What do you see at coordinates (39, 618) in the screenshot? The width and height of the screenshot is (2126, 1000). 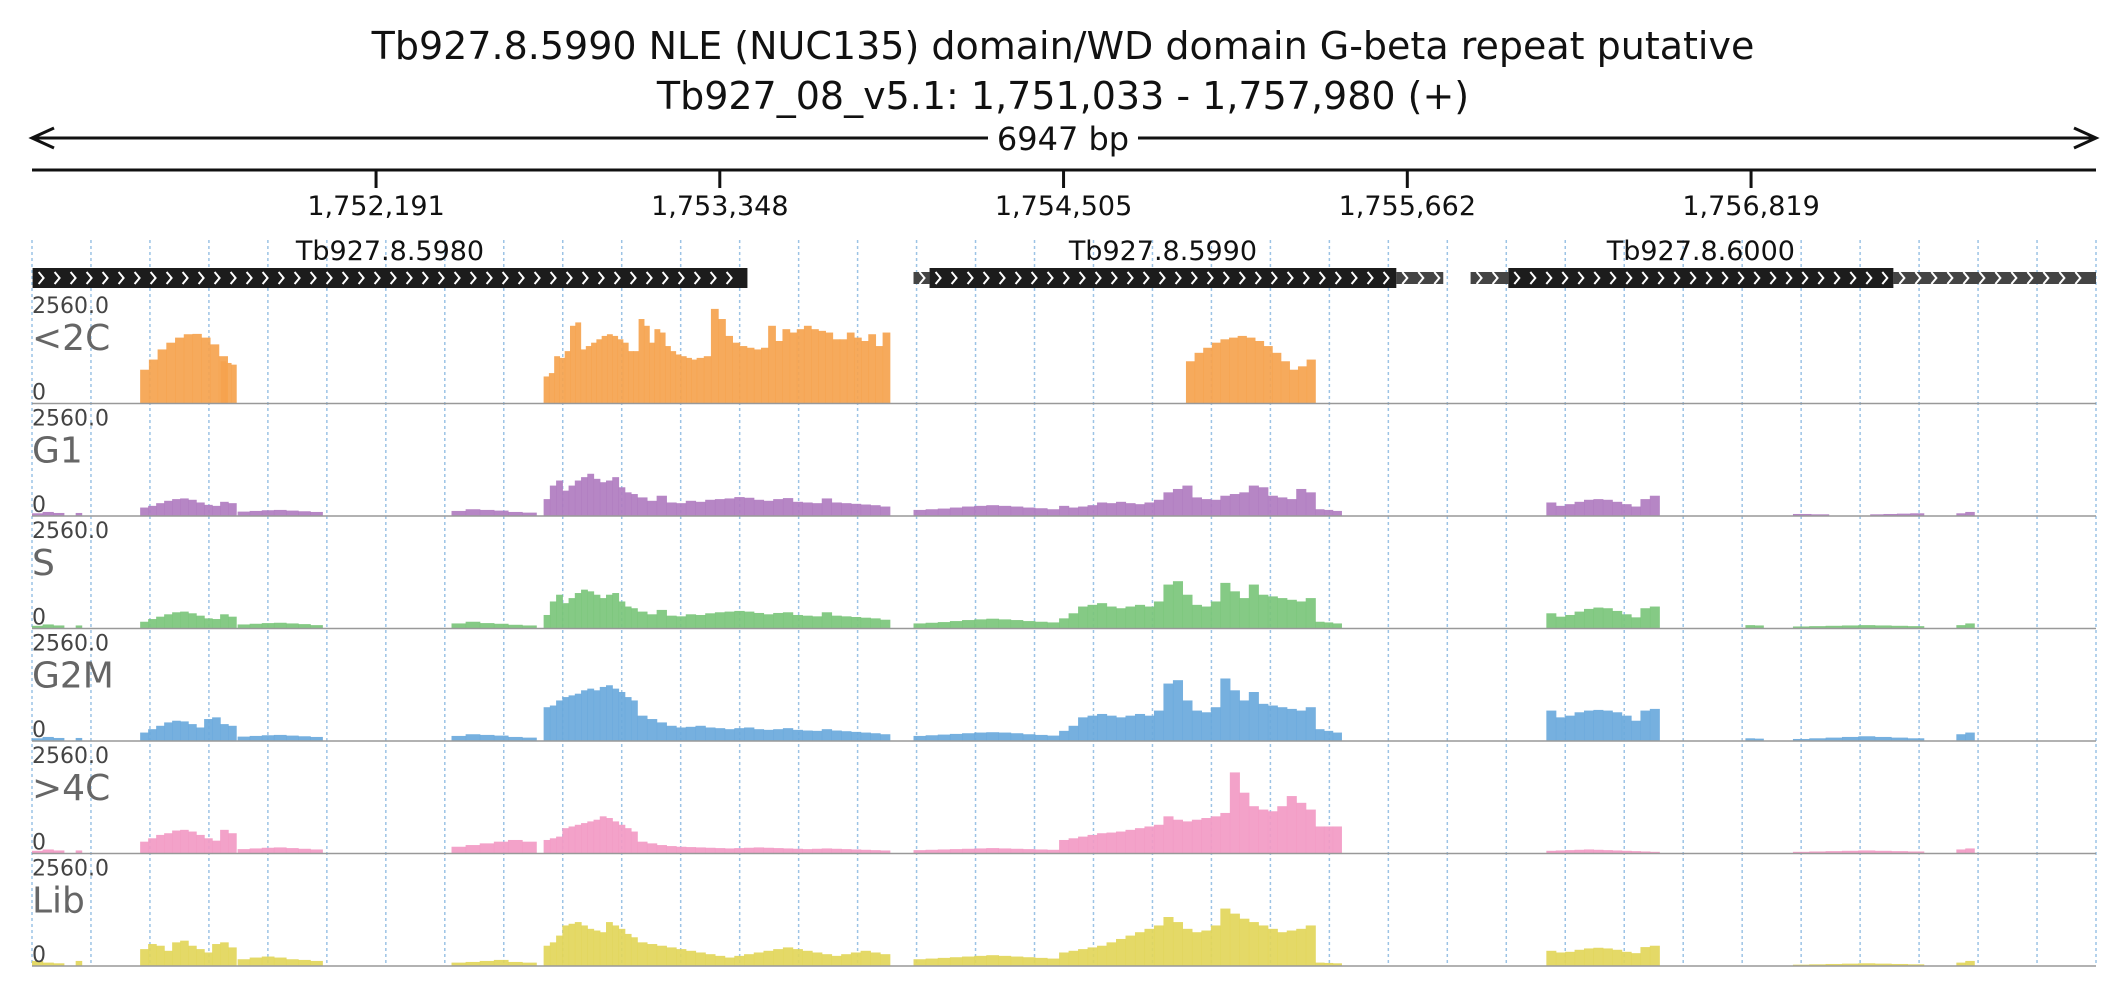 I see `track-ymin-label: 0` at bounding box center [39, 618].